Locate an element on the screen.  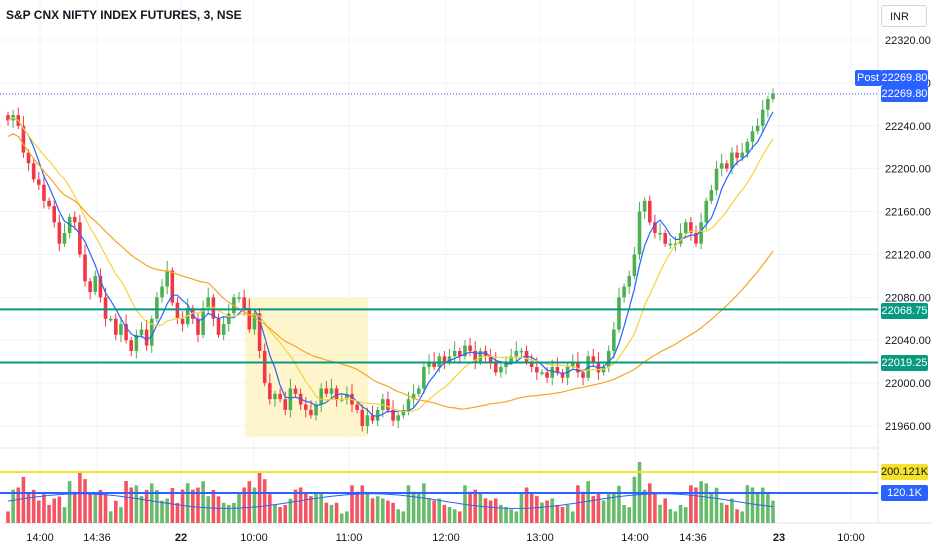
currency-selector: INR is located at coordinates (904, 16).